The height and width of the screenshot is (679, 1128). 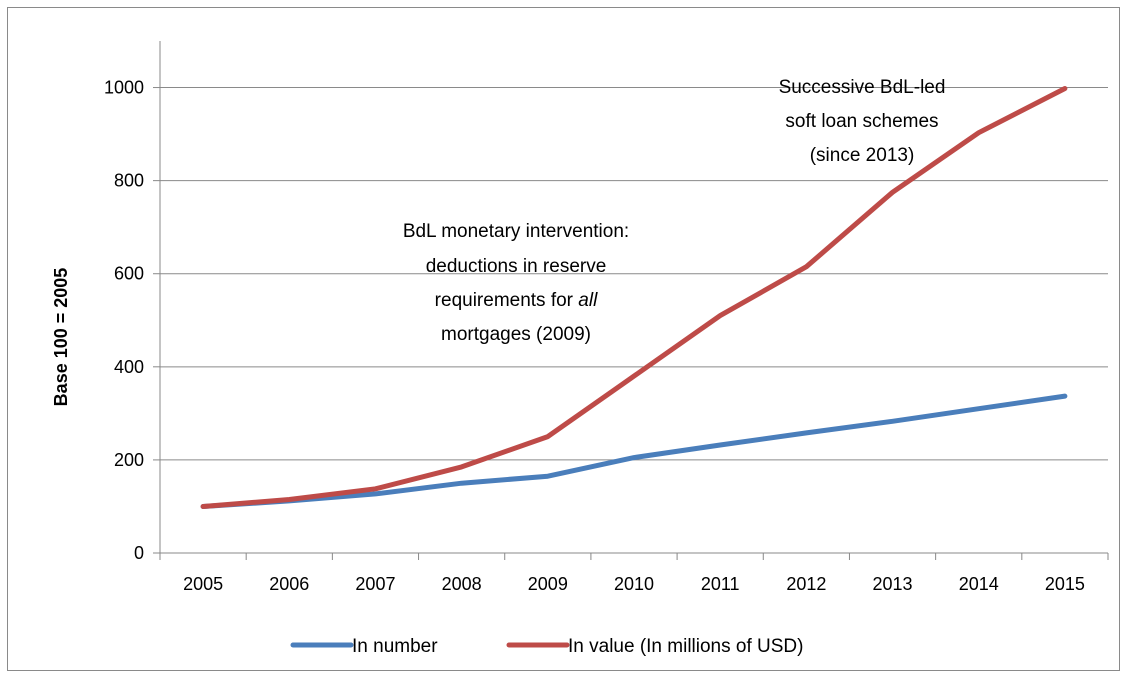 What do you see at coordinates (129, 367) in the screenshot?
I see `y-tick-label: 400` at bounding box center [129, 367].